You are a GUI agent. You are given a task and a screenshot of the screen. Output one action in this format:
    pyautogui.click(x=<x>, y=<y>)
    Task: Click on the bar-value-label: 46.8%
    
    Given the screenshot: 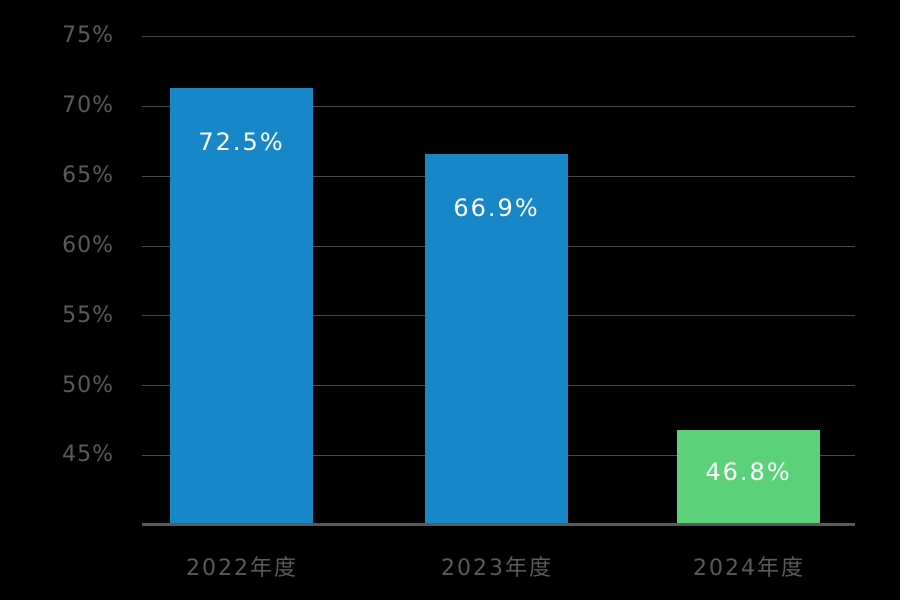 What is the action you would take?
    pyautogui.click(x=748, y=472)
    